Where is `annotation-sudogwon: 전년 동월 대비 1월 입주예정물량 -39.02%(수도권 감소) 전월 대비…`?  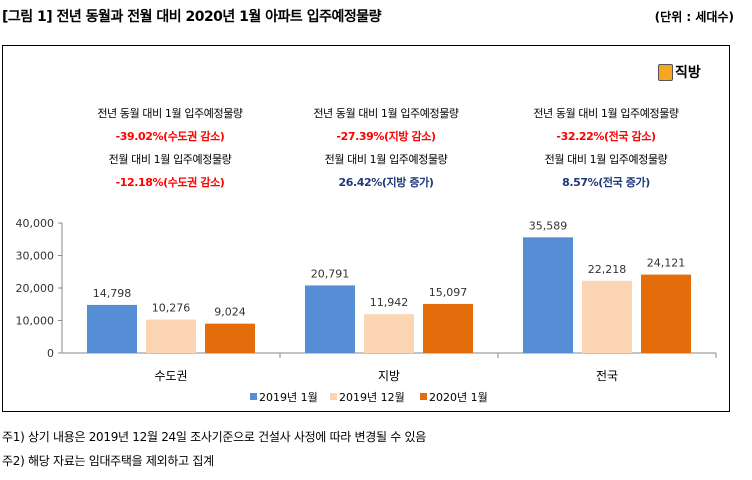
annotation-sudogwon: 전년 동월 대비 1월 입주예정물량 -39.02%(수도권 감소) 전월 대비… is located at coordinates (170, 154).